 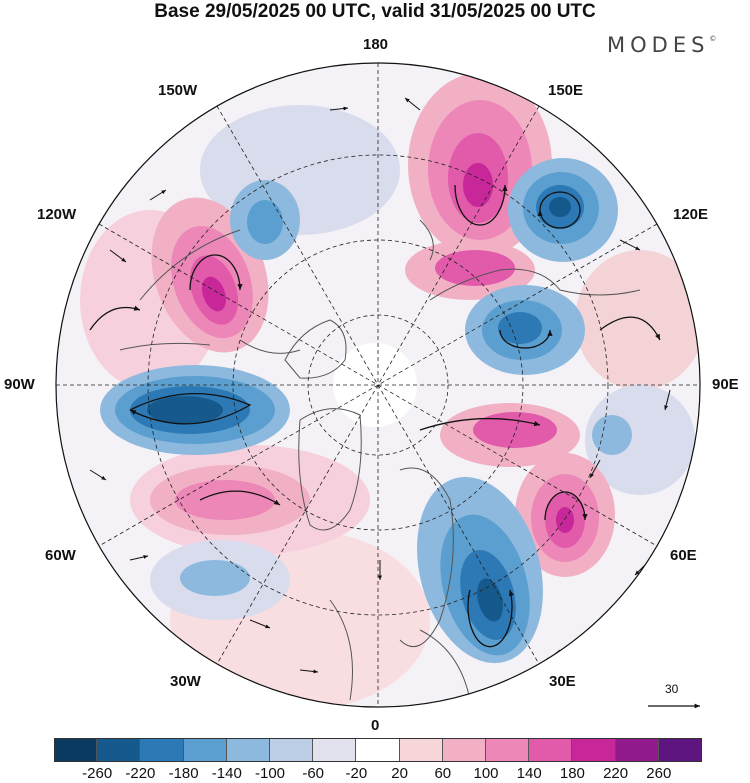 I want to click on colorbar-tick-label: -60, so click(x=313, y=773).